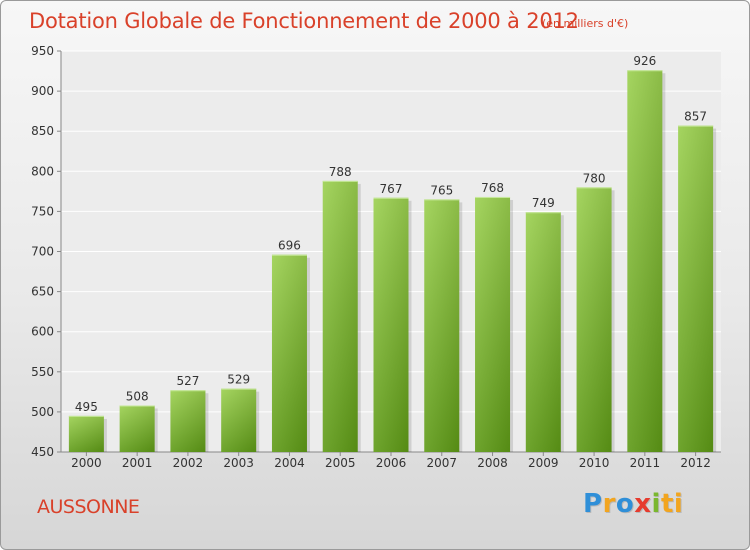  What do you see at coordinates (86, 463) in the screenshot?
I see `x-tick-label: 2000` at bounding box center [86, 463].